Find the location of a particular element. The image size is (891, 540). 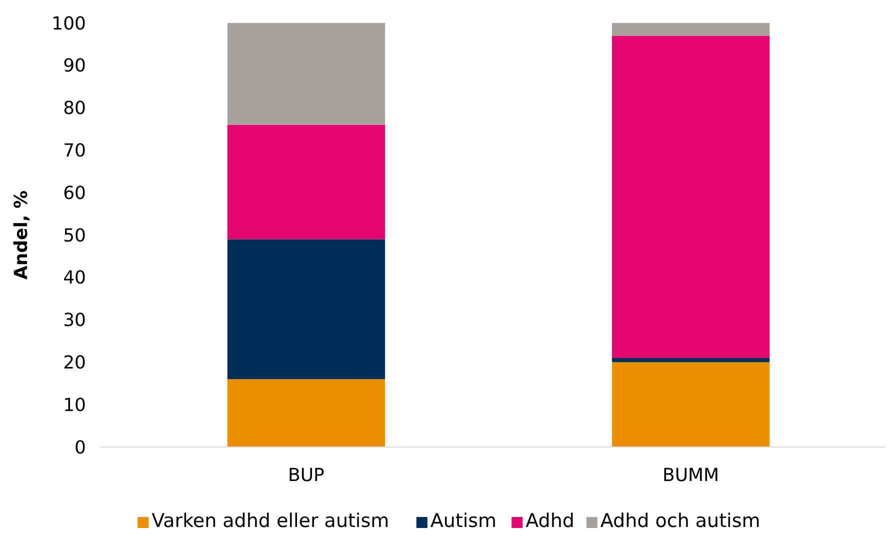

y-tick-label: 70 is located at coordinates (74, 151).